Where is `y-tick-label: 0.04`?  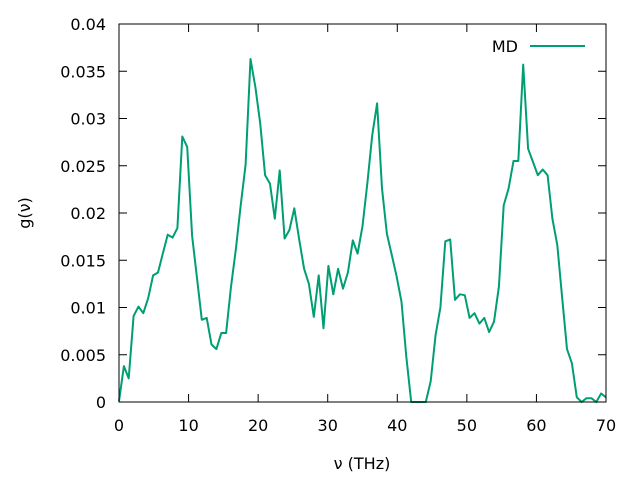
y-tick-label: 0.04 is located at coordinates (88, 24).